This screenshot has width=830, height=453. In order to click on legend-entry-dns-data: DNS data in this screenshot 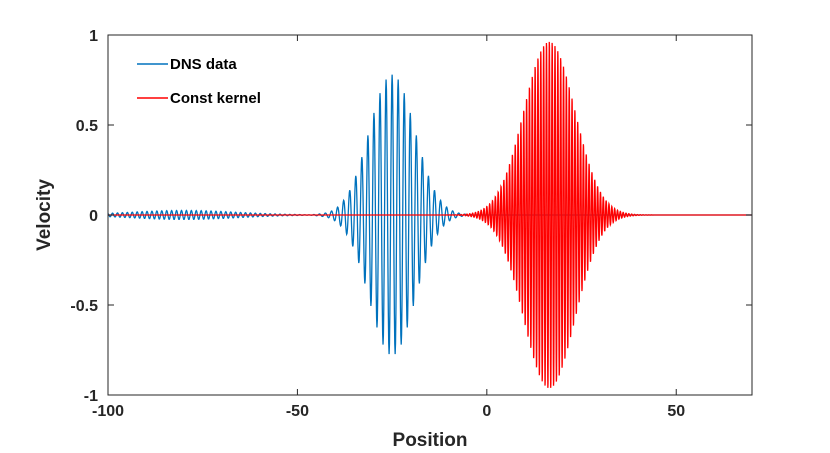, I will do `click(203, 64)`.